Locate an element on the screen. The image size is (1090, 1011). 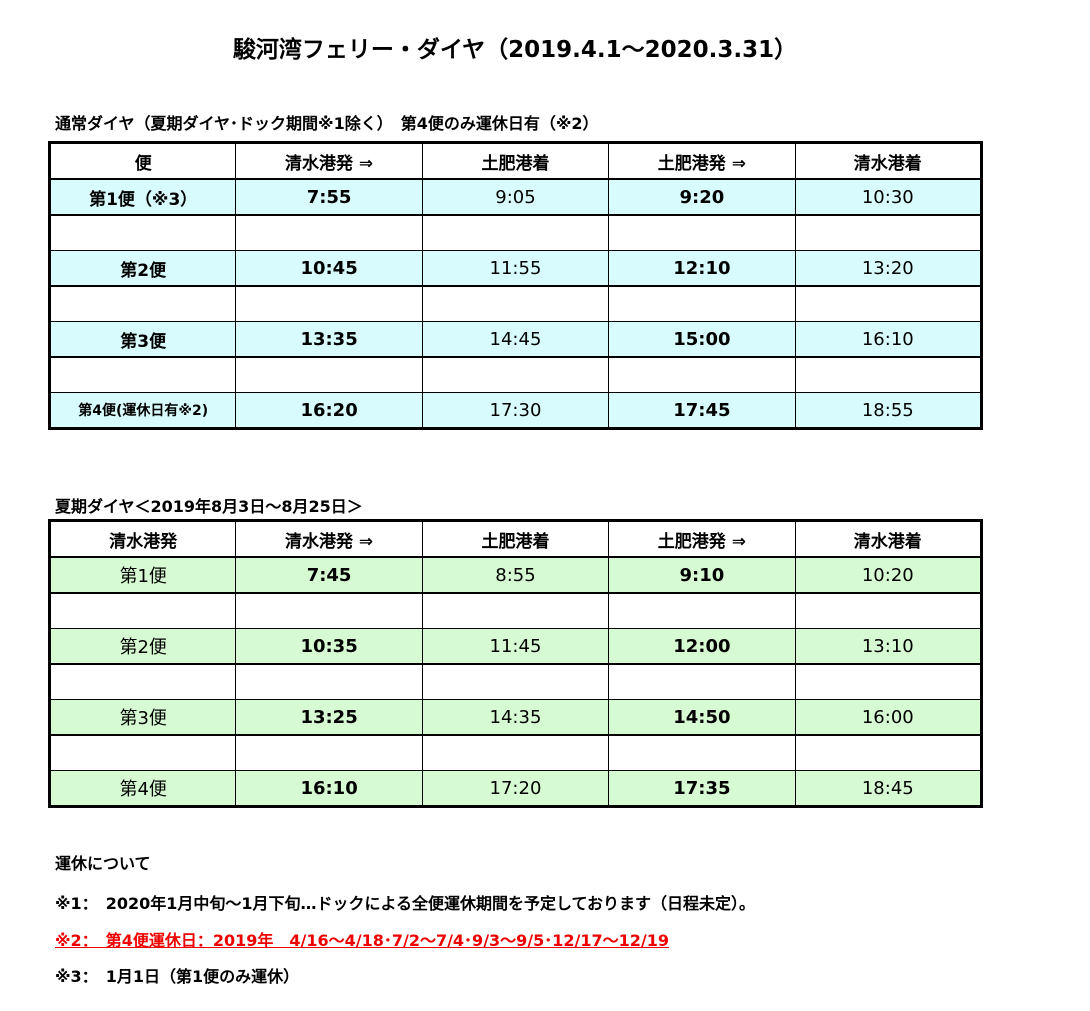
cell: 8:55 is located at coordinates (515, 575).